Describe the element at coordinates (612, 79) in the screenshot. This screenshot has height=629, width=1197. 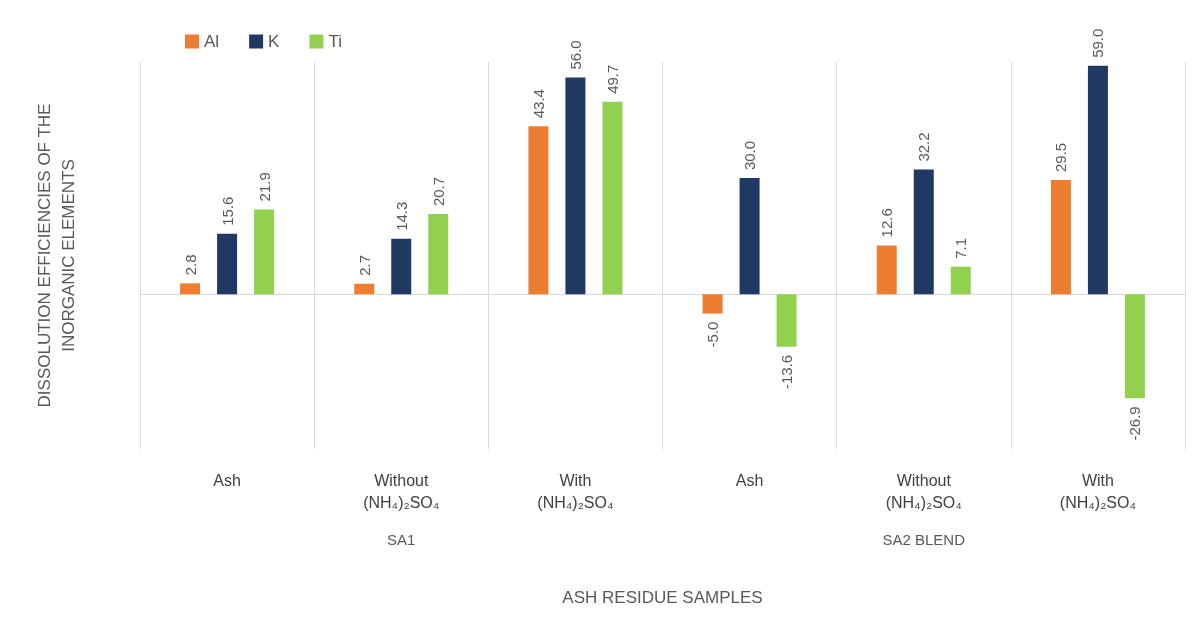
I see `data-label: 49.7` at that location.